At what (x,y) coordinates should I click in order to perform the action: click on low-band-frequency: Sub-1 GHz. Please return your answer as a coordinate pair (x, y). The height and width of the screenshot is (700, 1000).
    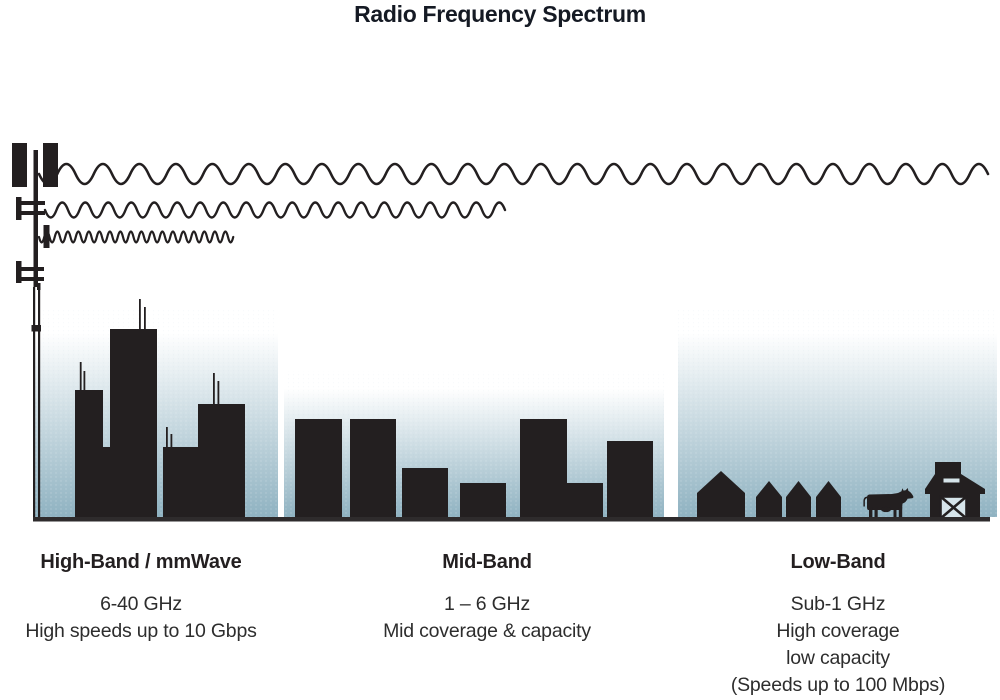
    Looking at the image, I should click on (838, 604).